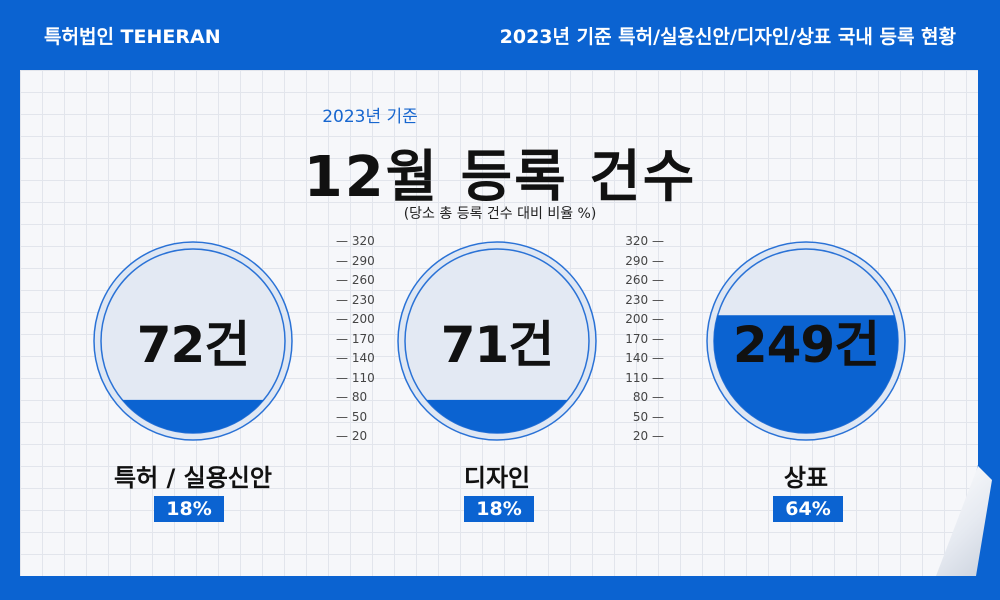 This screenshot has height=600, width=1000. I want to click on chart-title: 12월 등록 건수, so click(500, 177).